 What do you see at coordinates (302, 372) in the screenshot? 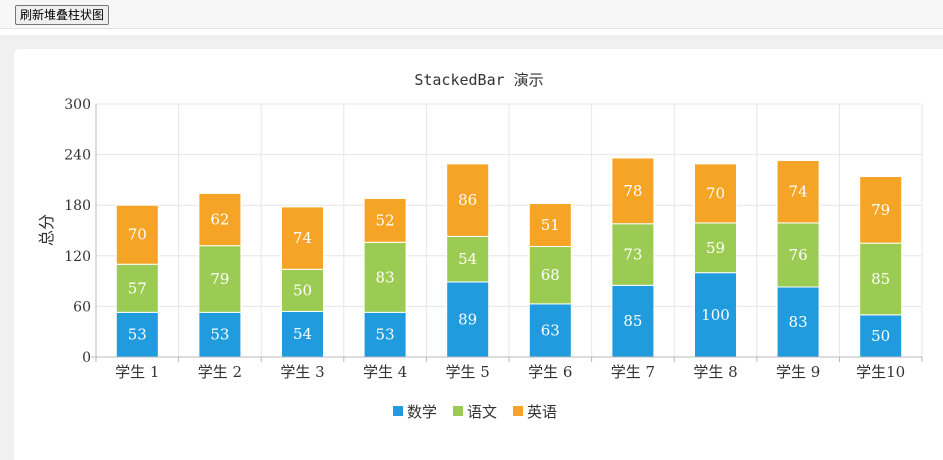
I see `x-tick-label: 学生 3` at bounding box center [302, 372].